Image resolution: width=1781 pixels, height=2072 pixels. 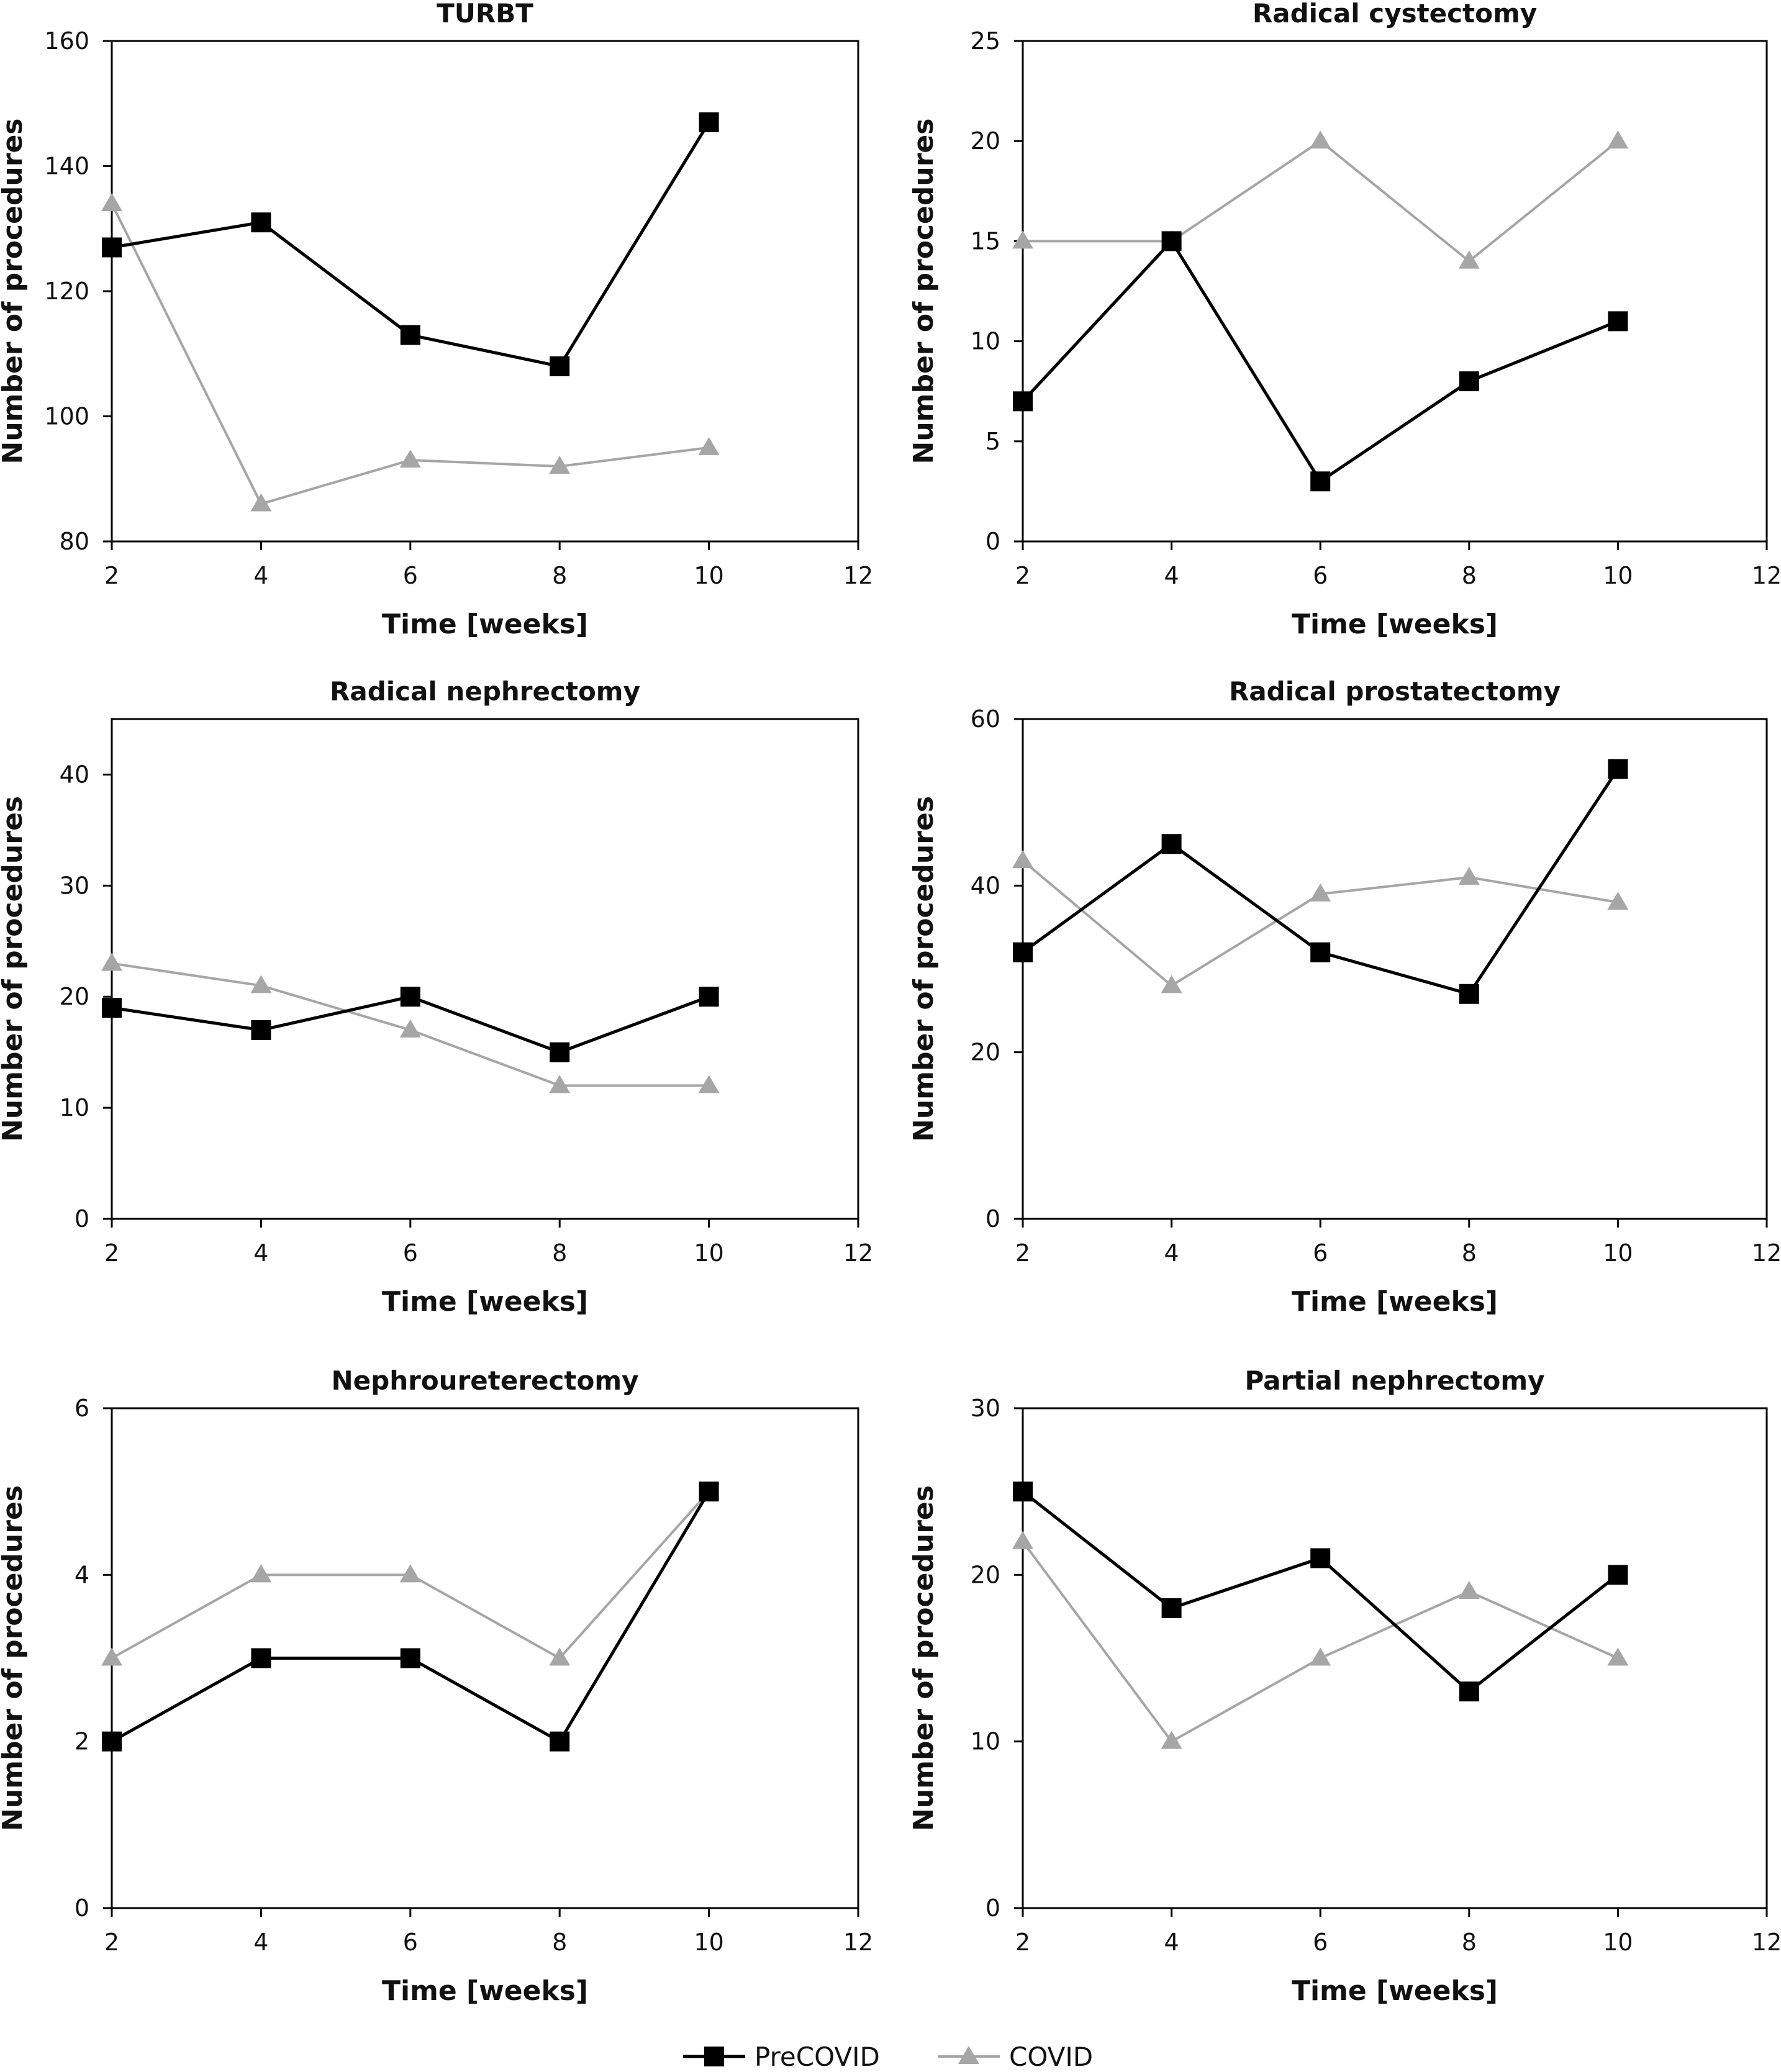 I want to click on legend-label: PreCOVID, so click(x=817, y=2057).